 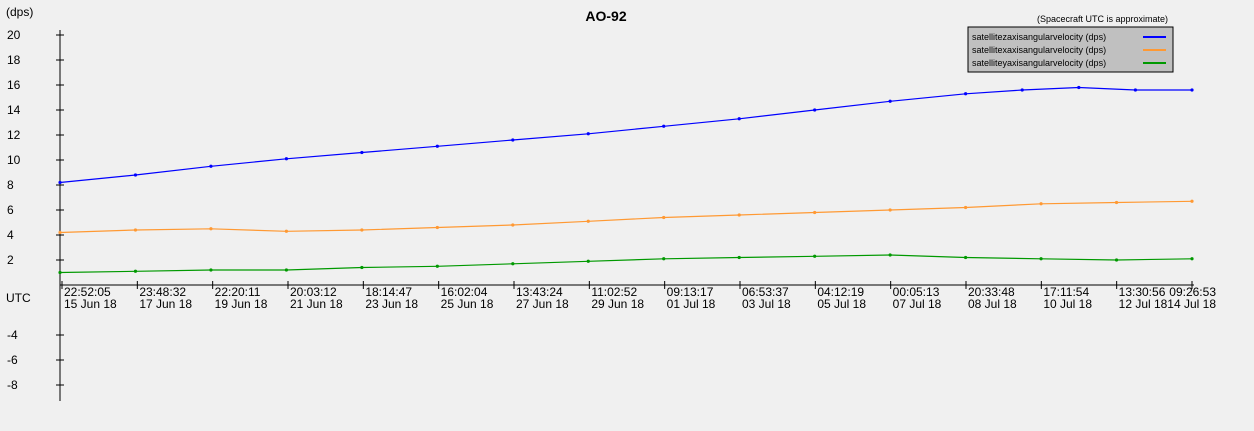 What do you see at coordinates (165, 304) in the screenshot?
I see `x-tick-date: 17 Jun 18` at bounding box center [165, 304].